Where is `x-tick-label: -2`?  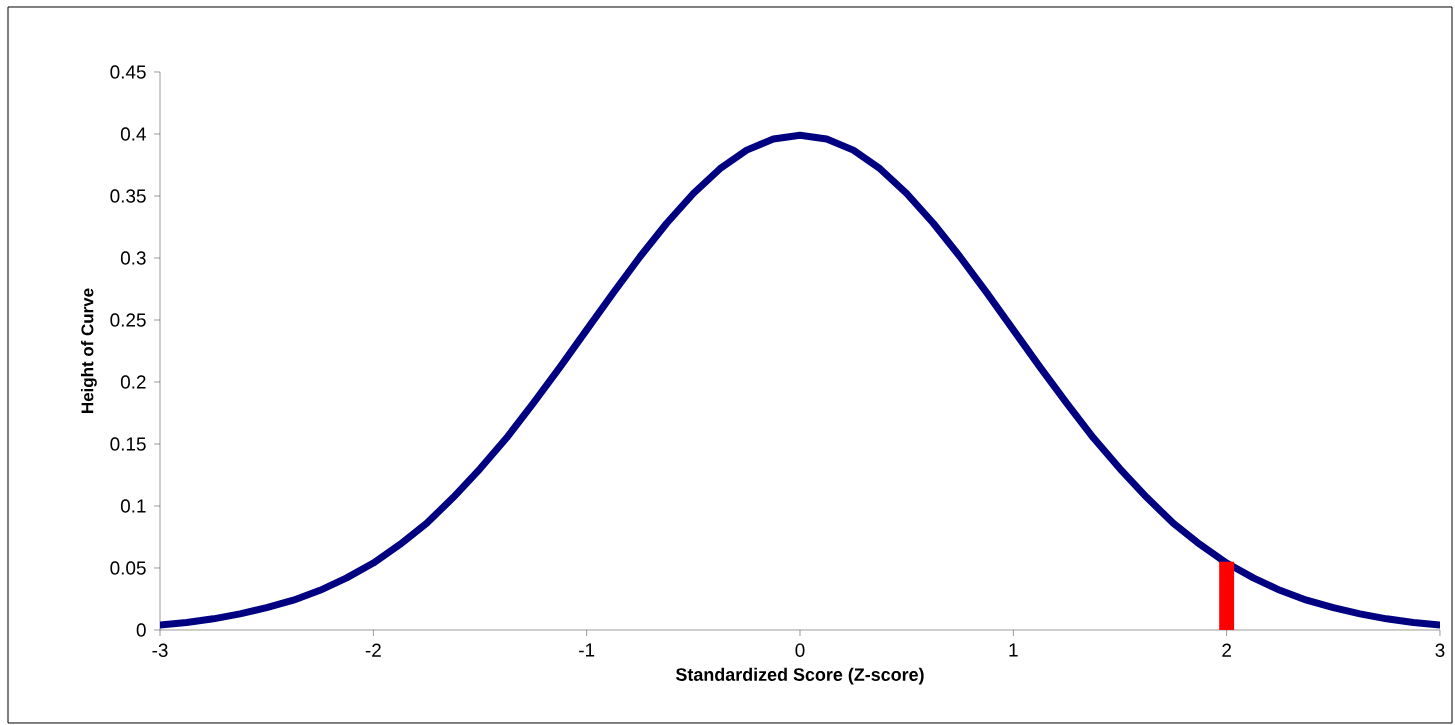
x-tick-label: -2 is located at coordinates (373, 650).